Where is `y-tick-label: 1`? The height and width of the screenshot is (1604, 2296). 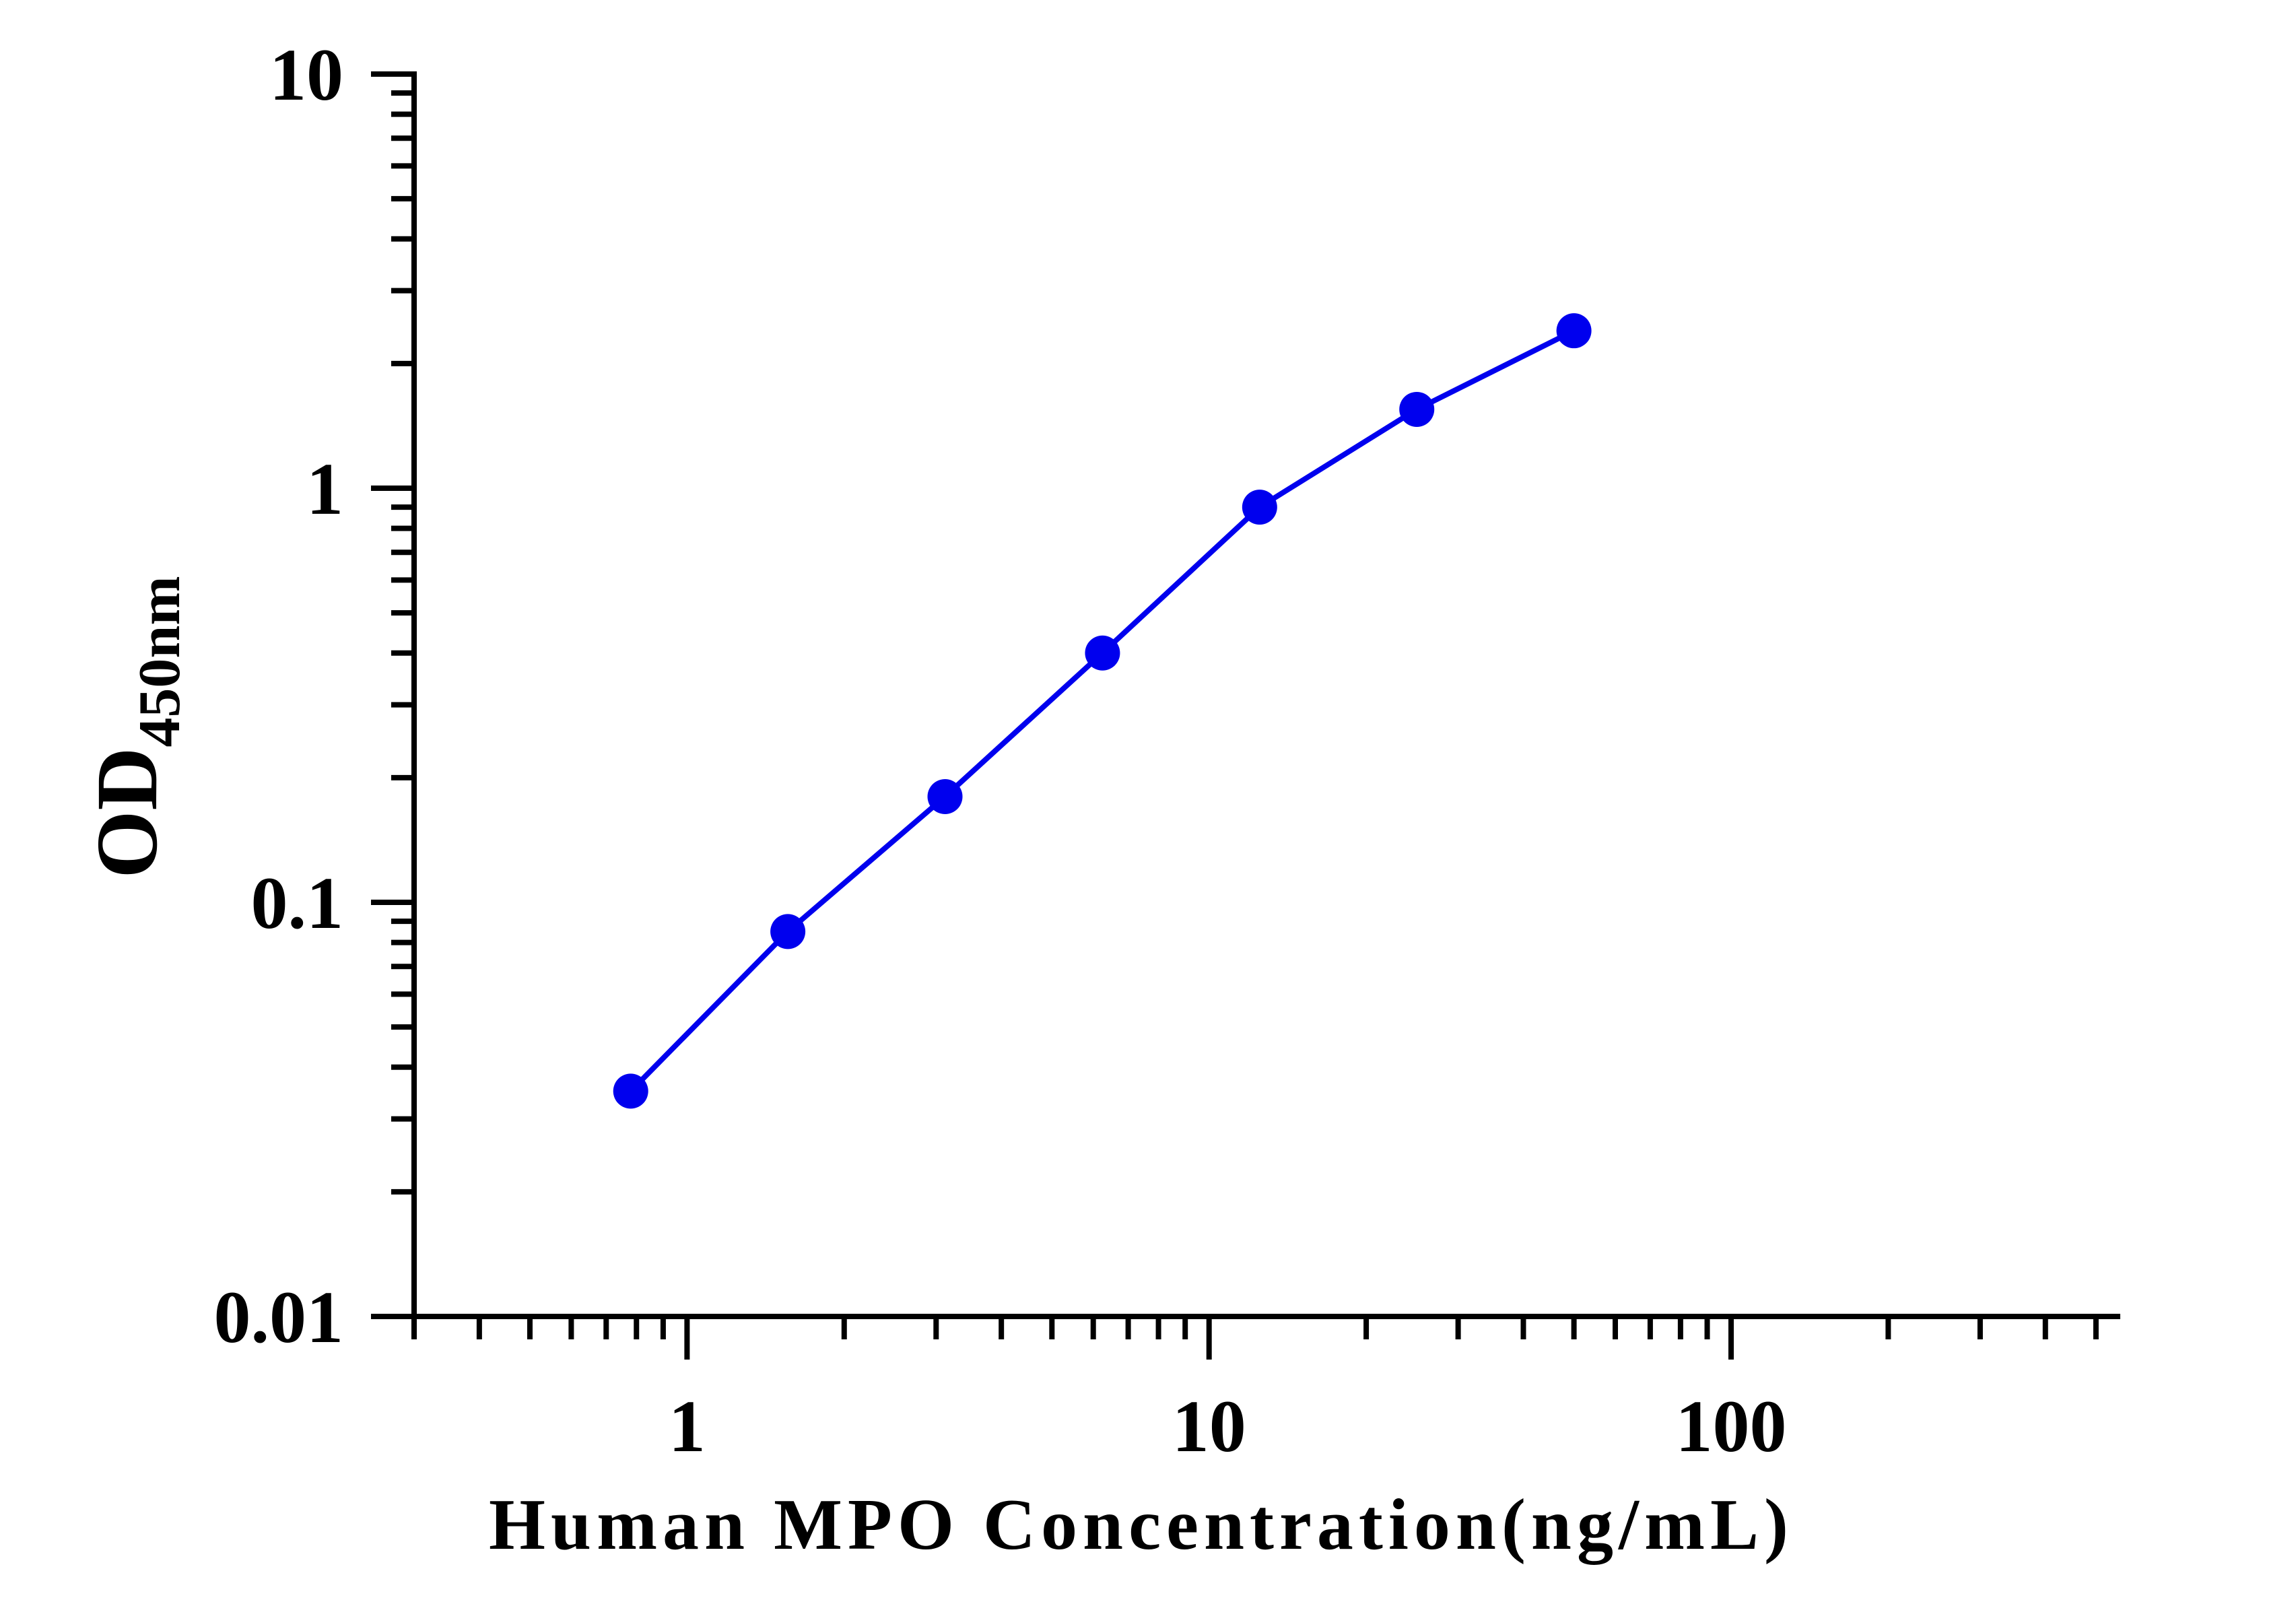
y-tick-label: 1 is located at coordinates (324, 489).